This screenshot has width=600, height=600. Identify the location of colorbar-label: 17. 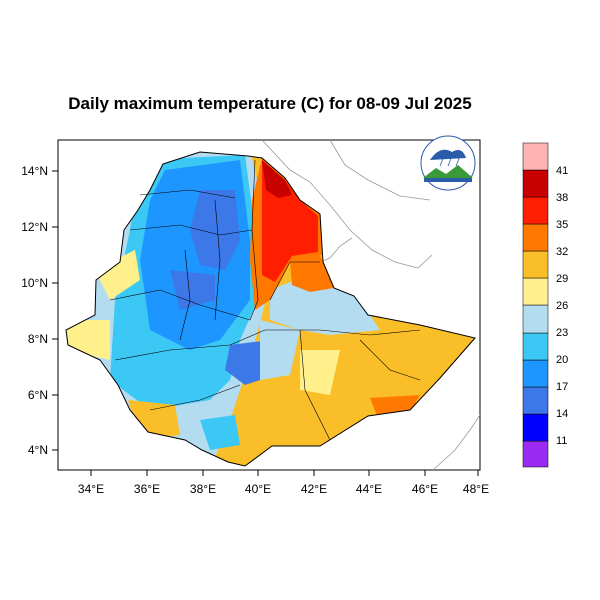
(562, 387).